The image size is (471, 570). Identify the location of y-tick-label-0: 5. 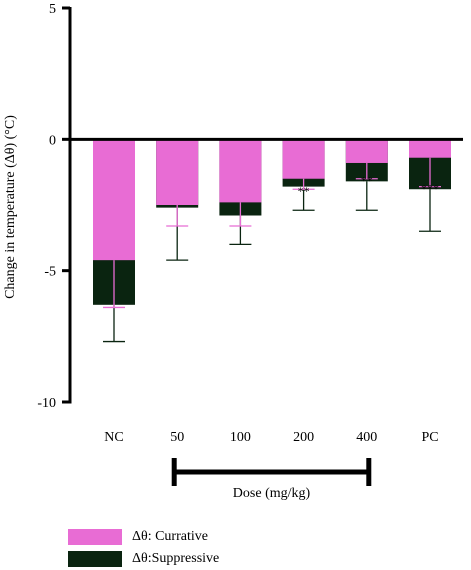
(52, 9).